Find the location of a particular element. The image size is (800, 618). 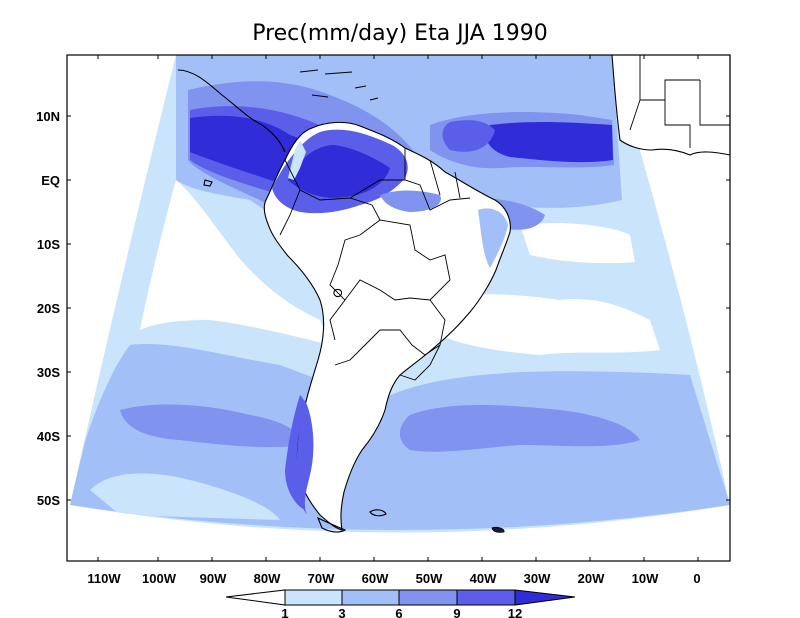

lon-label-110w: 110W is located at coordinates (104, 578).